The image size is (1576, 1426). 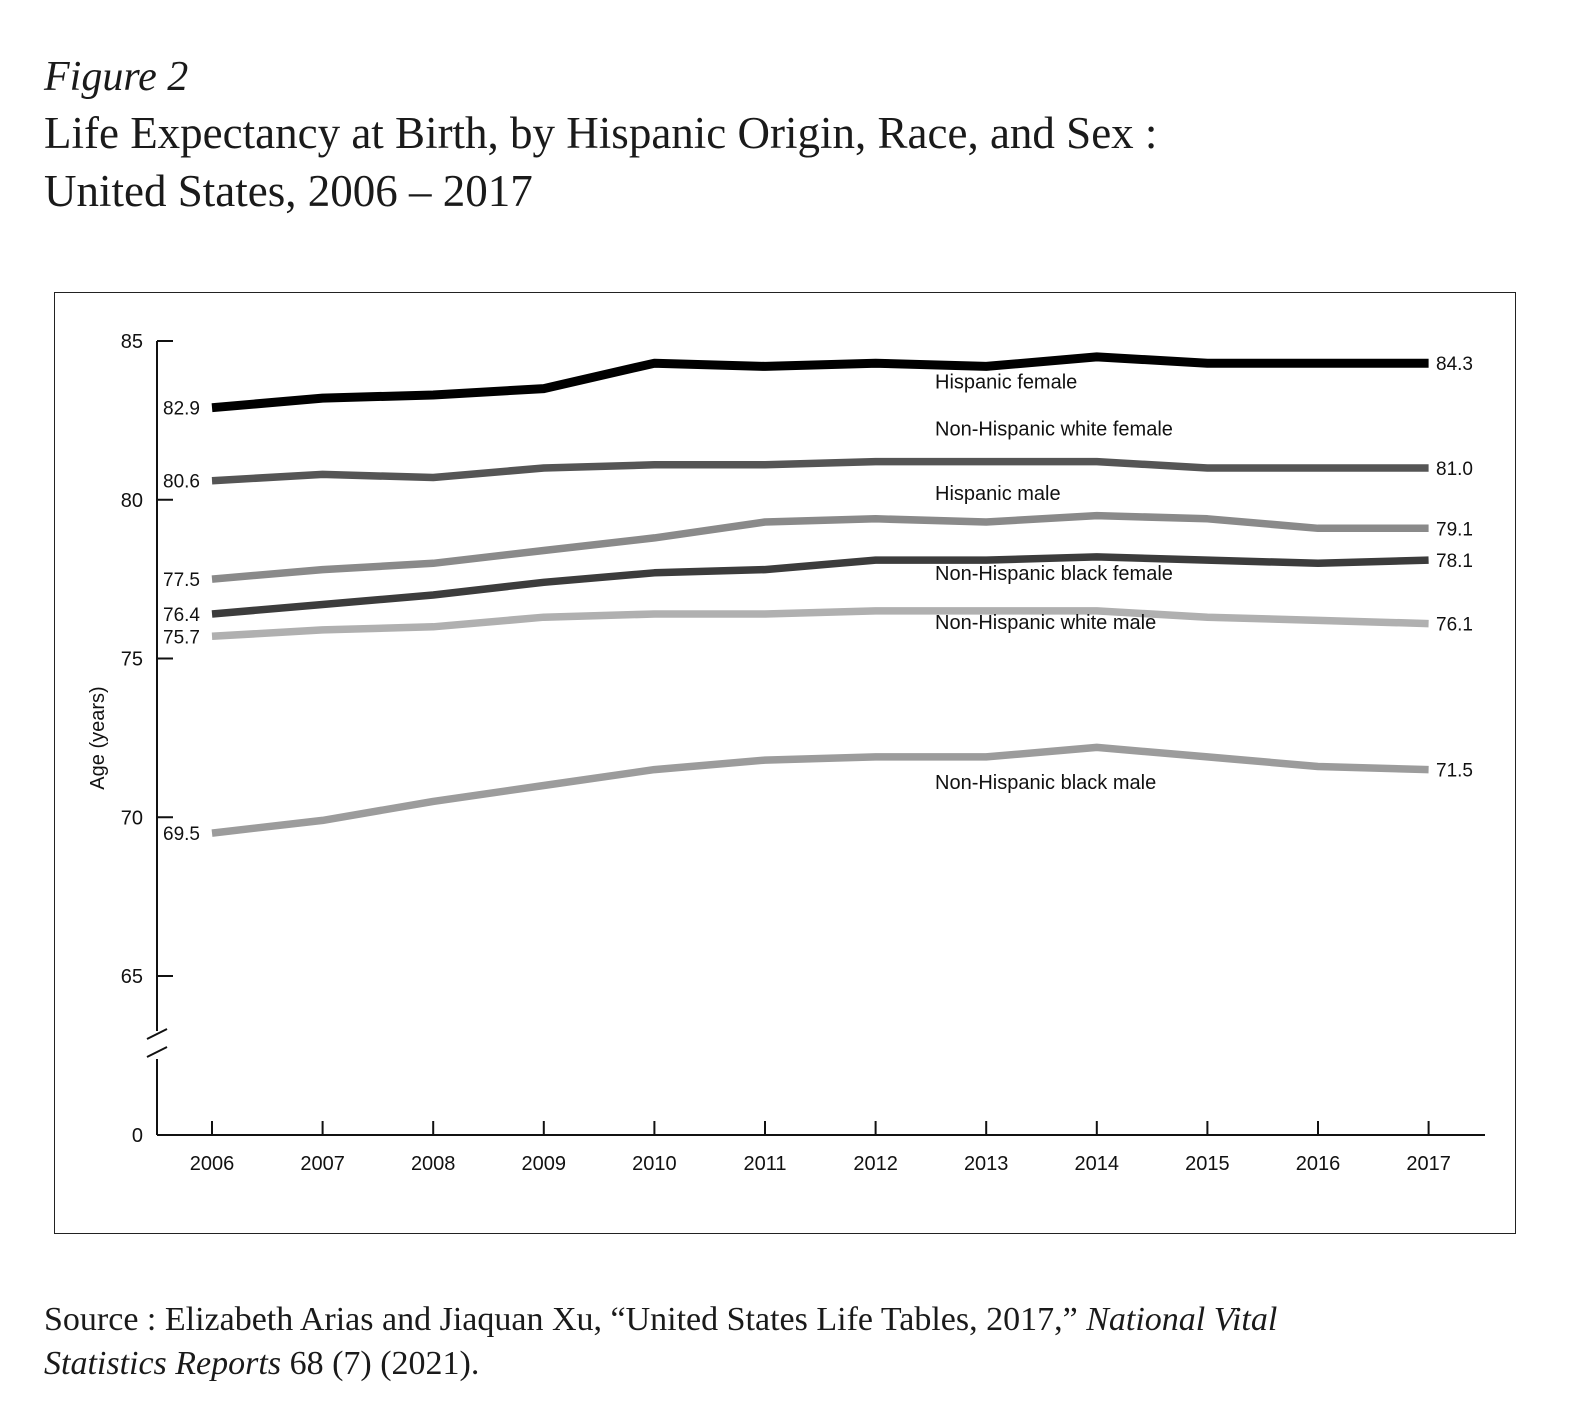 I want to click on series-name-label: Non-Hispanic white female, so click(x=1054, y=430).